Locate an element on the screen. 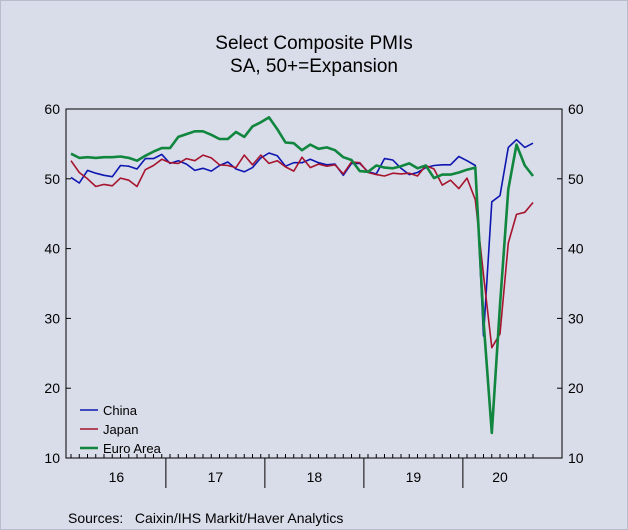 The width and height of the screenshot is (628, 530). y-tick-label-left: 30 is located at coordinates (52, 318).